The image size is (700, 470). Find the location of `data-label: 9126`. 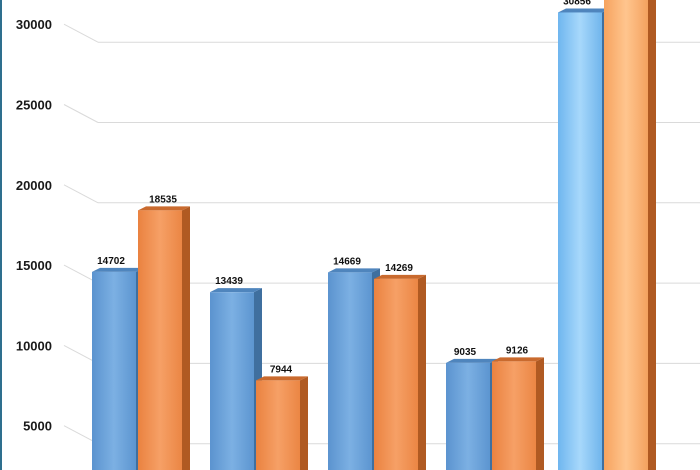

data-label: 9126 is located at coordinates (517, 350).